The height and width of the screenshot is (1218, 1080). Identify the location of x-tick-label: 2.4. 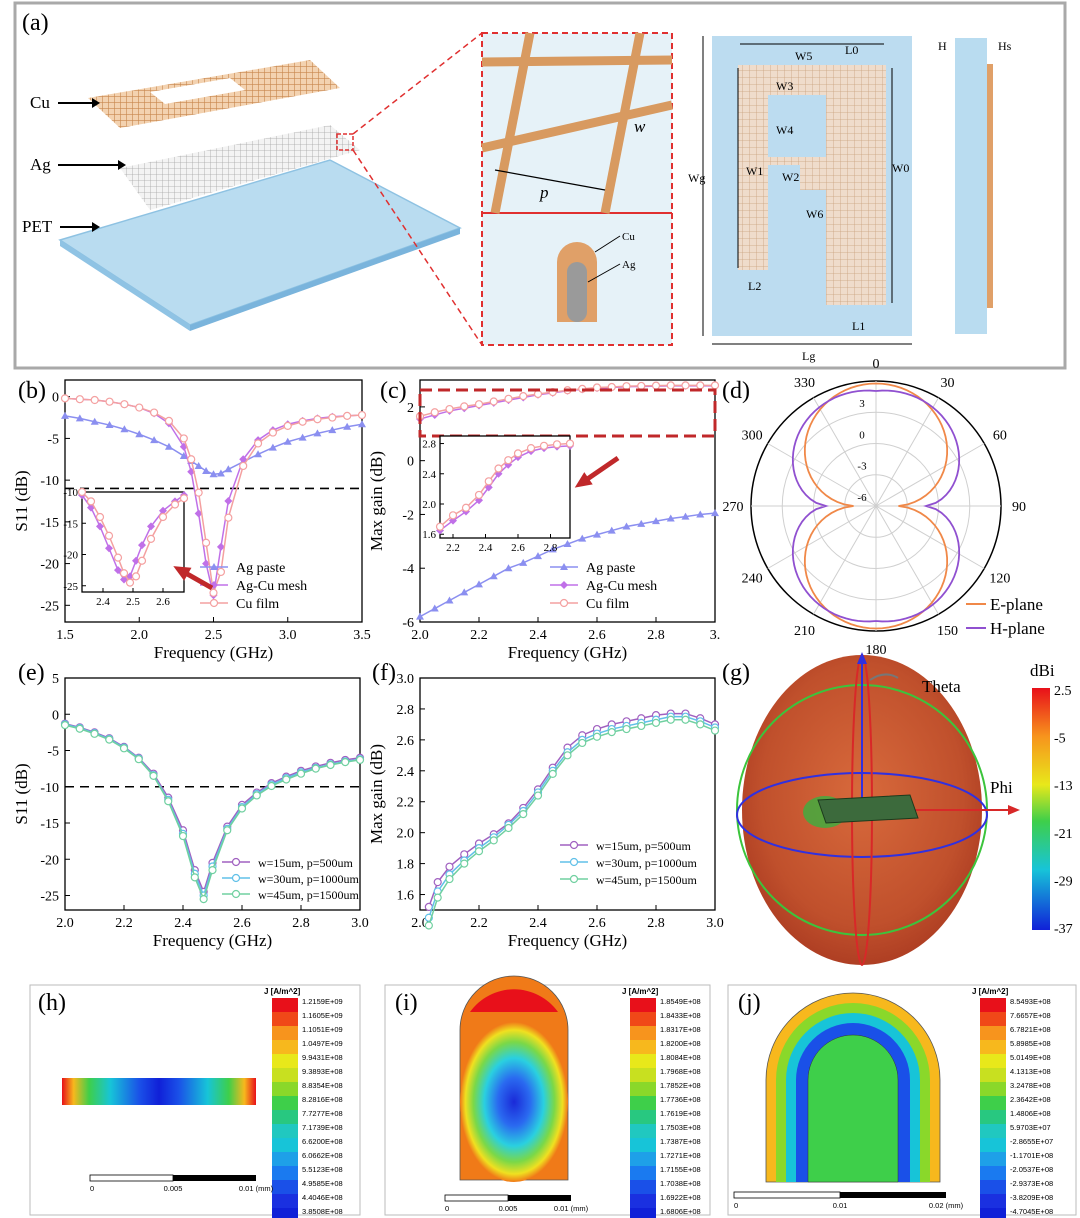
(538, 635).